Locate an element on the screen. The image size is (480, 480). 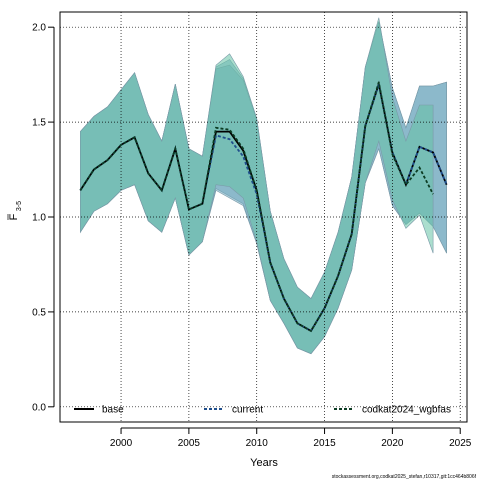
y-axis-title-main: F is located at coordinates (14, 216).